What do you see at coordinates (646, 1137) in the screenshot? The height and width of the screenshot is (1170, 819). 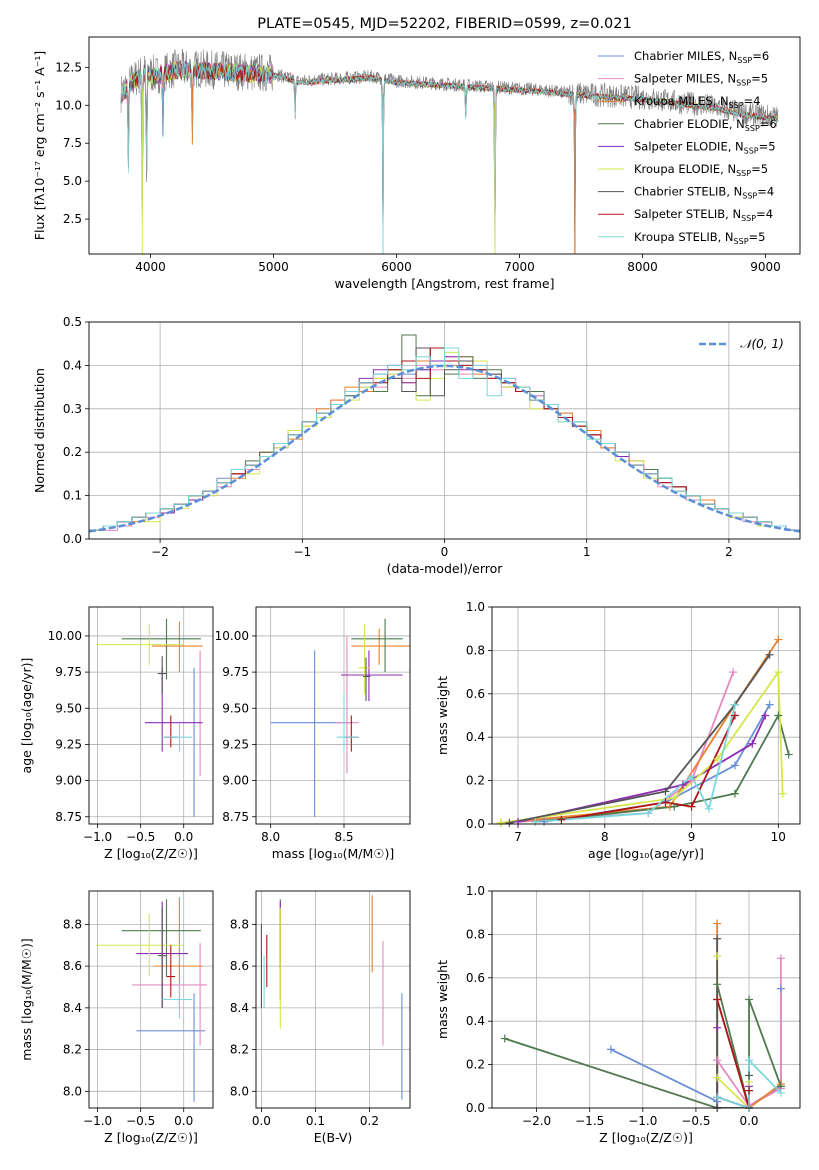 I see `weight-vs-z-xlabel: Z [log₁₀(Z/Z☉)]` at bounding box center [646, 1137].